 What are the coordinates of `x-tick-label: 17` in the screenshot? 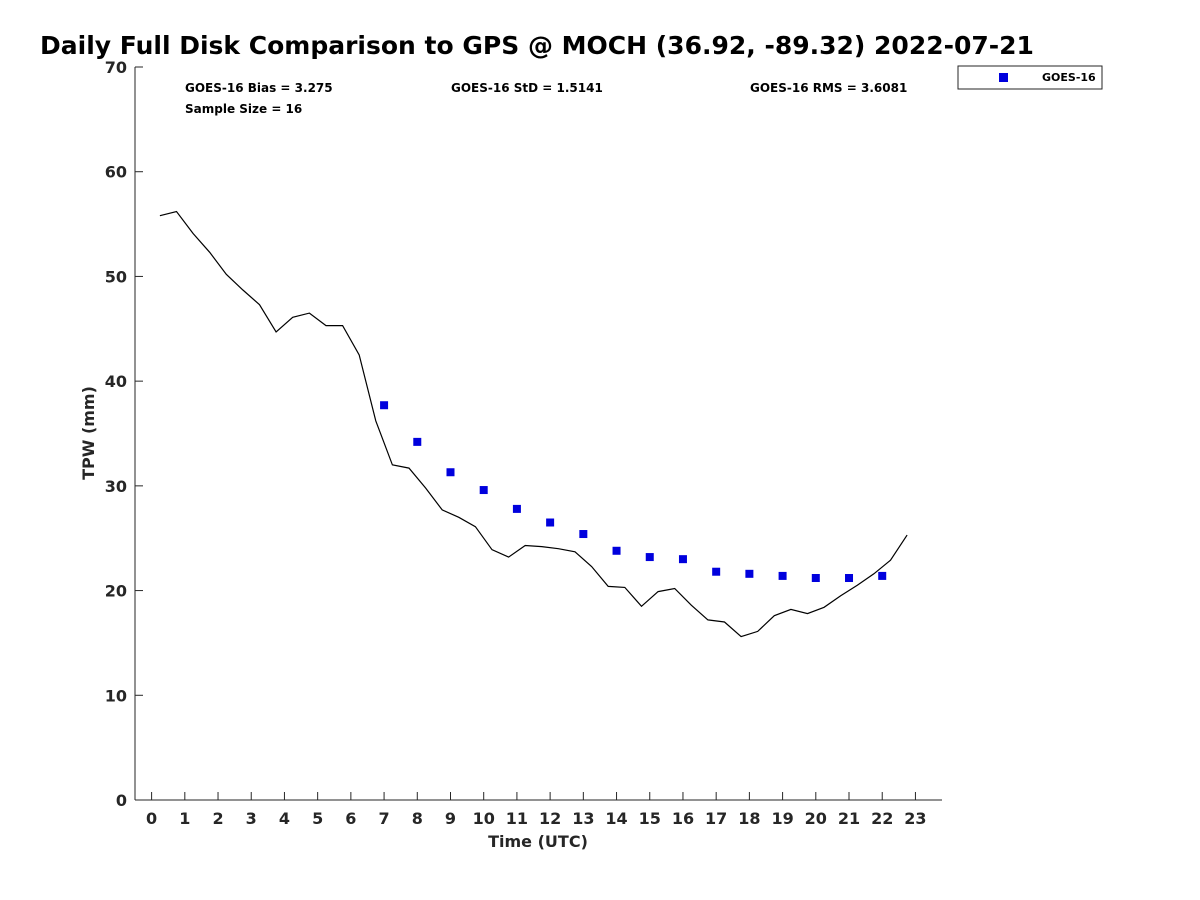 It's located at (716, 818).